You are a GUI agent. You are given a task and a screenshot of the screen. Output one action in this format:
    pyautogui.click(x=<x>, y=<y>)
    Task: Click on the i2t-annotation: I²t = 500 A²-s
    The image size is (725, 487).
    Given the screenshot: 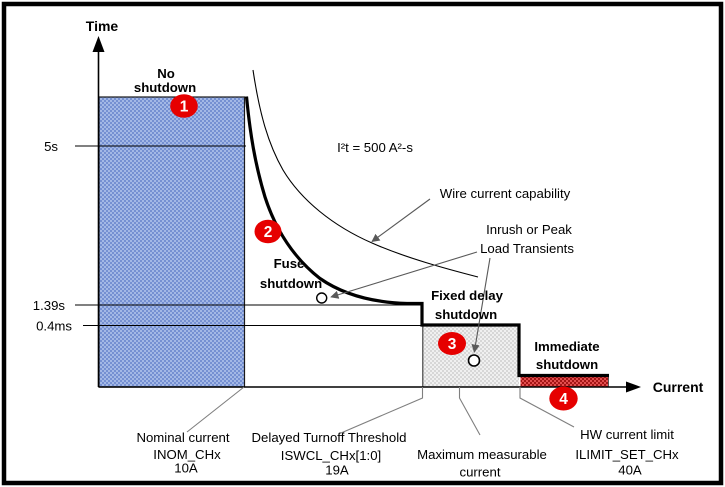 What is the action you would take?
    pyautogui.click(x=375, y=147)
    